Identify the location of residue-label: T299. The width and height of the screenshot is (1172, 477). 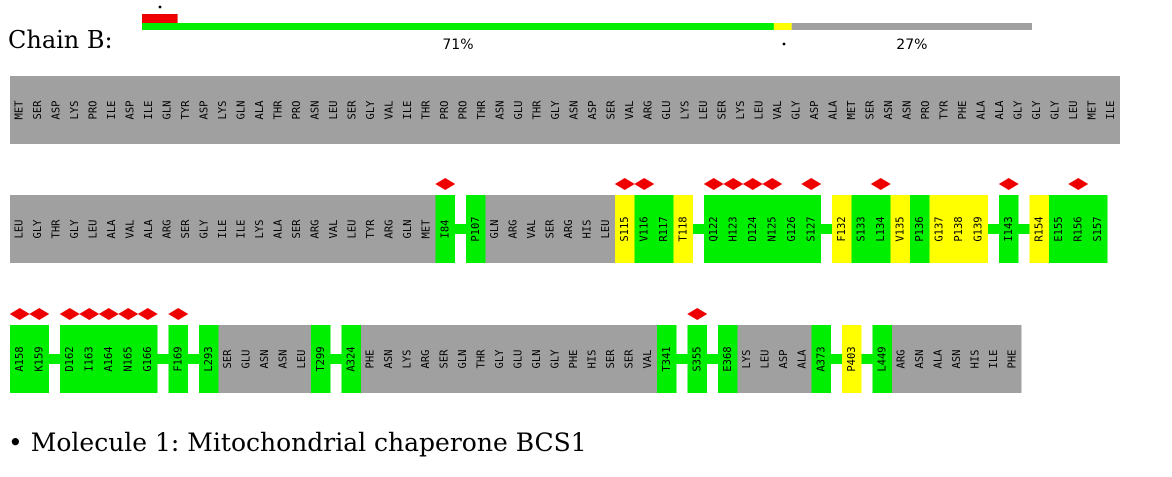
(321, 358).